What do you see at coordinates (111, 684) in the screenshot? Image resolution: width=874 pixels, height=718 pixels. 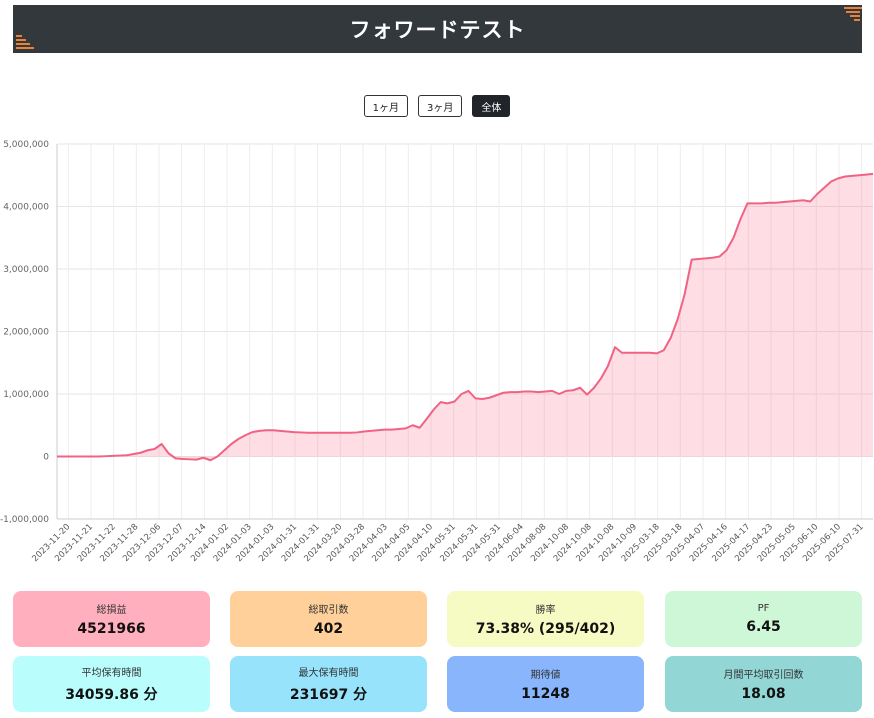 I see `stat-card-avg-holding-time: 平均保有時間 34059.86 分` at bounding box center [111, 684].